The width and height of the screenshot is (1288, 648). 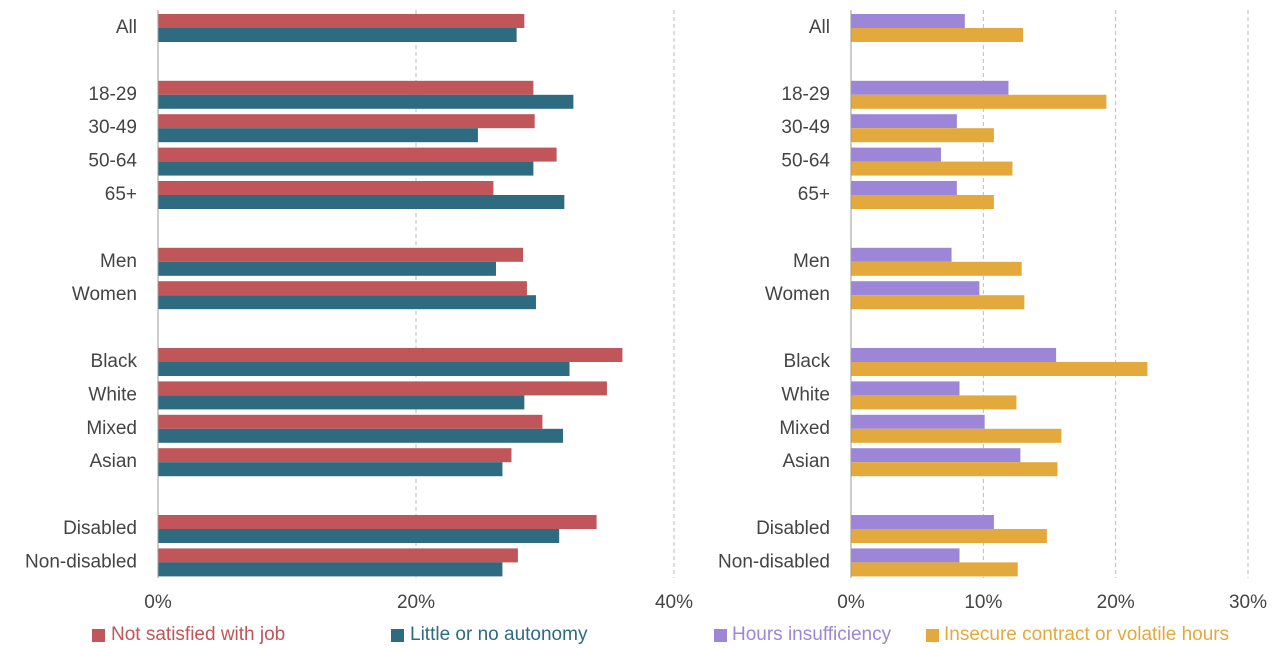 I want to click on legend-label: Hours insufficiency, so click(x=812, y=634).